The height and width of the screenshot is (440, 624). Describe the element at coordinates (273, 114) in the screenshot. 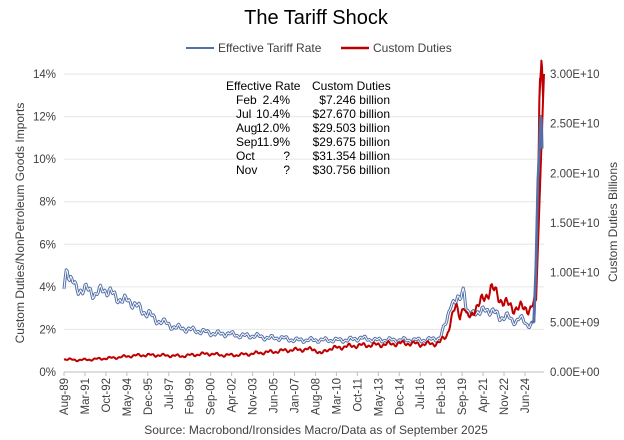

I see `annotation-rate: 10.4%` at that location.